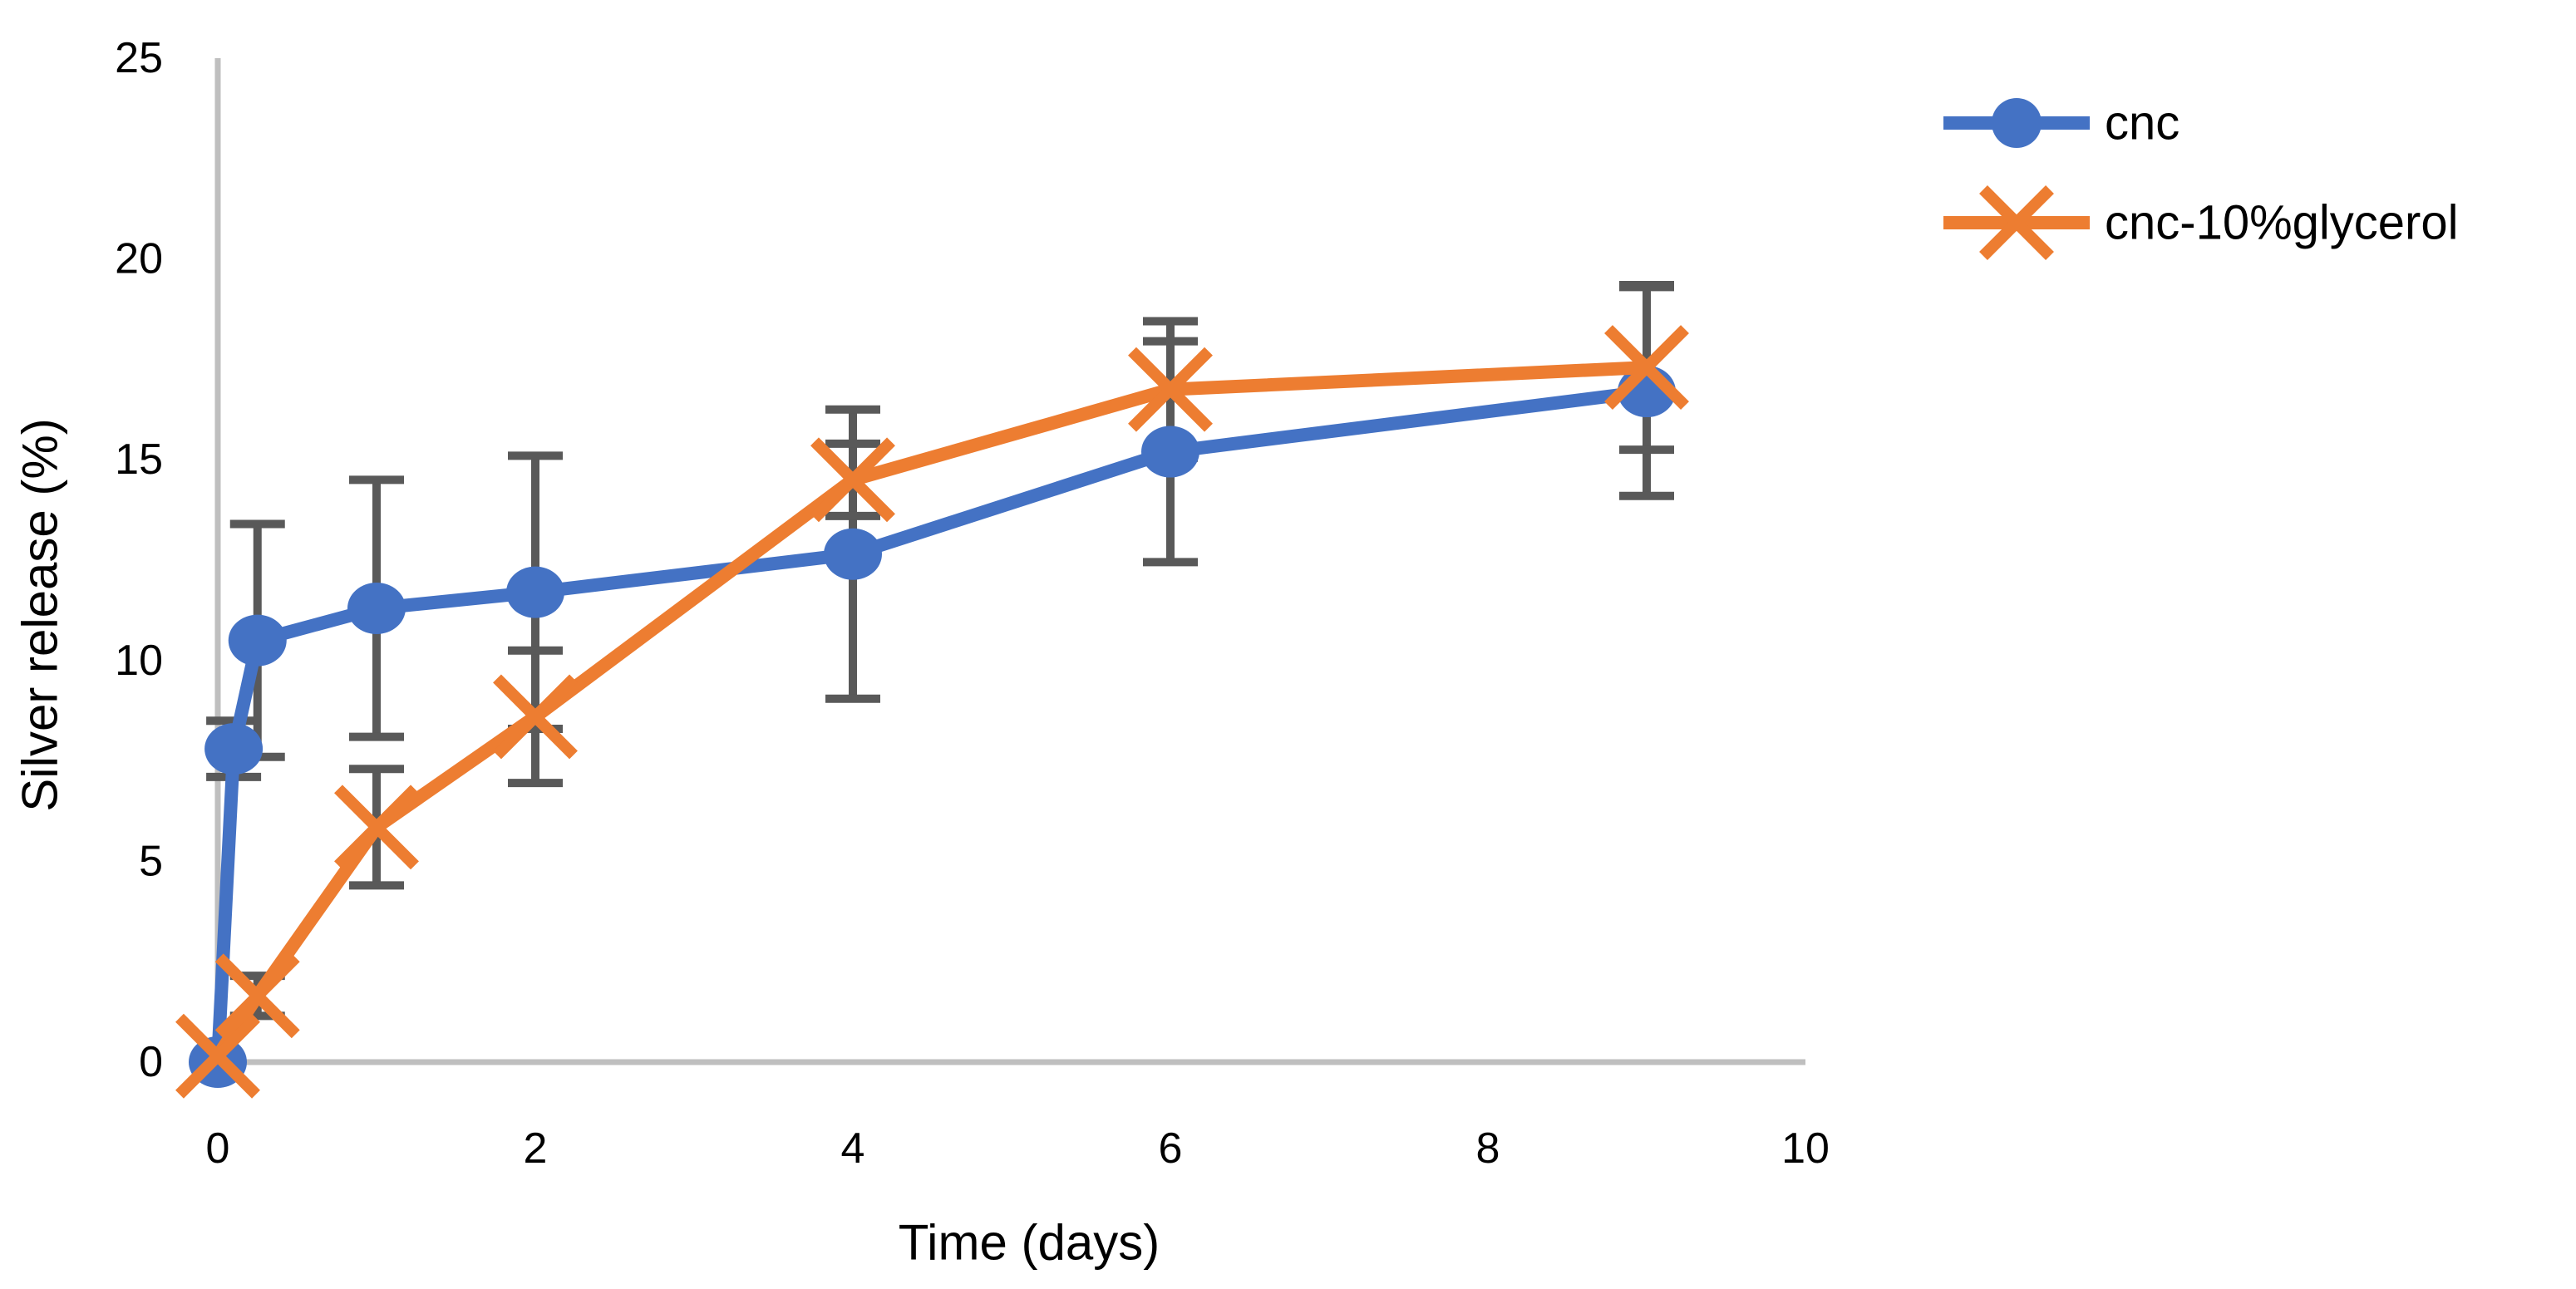 The image size is (2576, 1289). I want to click on x-tick-label: 6, so click(1171, 1148).